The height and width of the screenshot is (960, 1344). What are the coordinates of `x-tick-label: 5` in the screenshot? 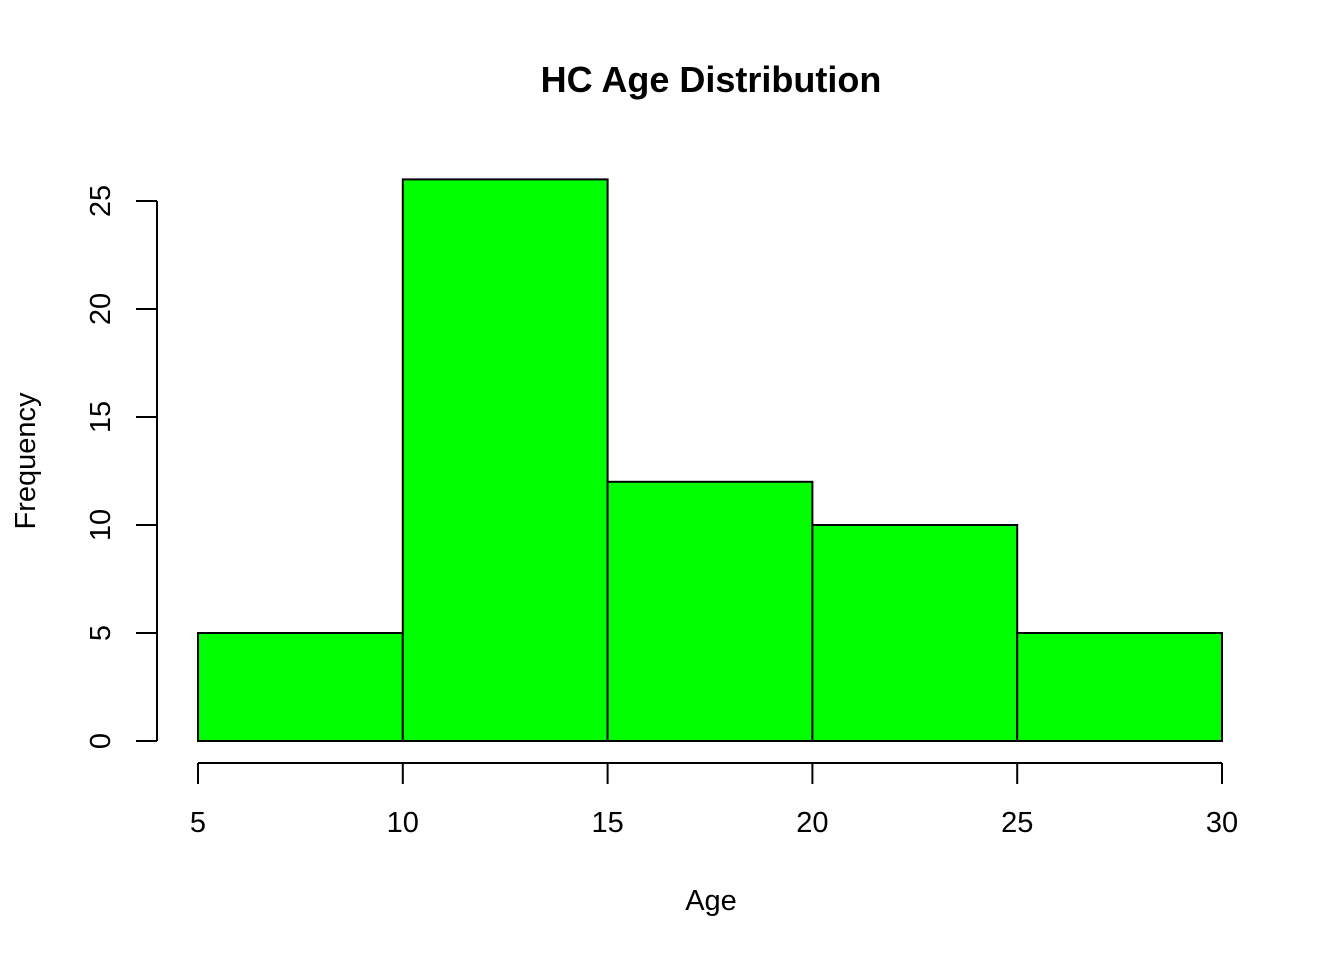 It's located at (198, 823).